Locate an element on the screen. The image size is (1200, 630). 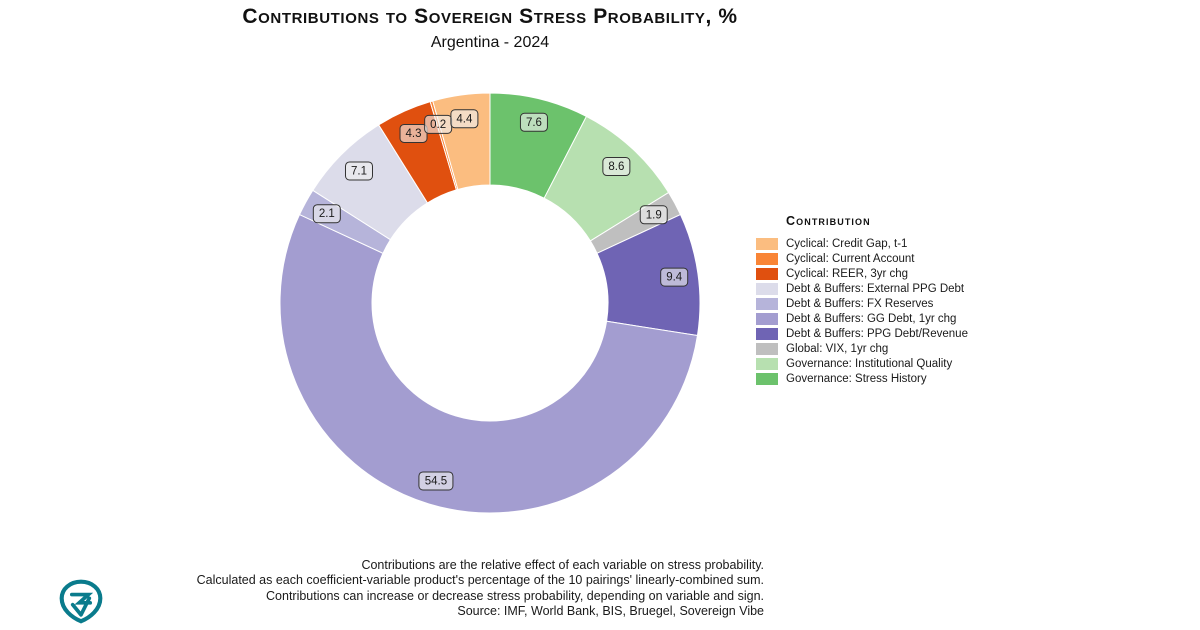
legend-item-label: Cyclical: Current Account is located at coordinates (850, 258).